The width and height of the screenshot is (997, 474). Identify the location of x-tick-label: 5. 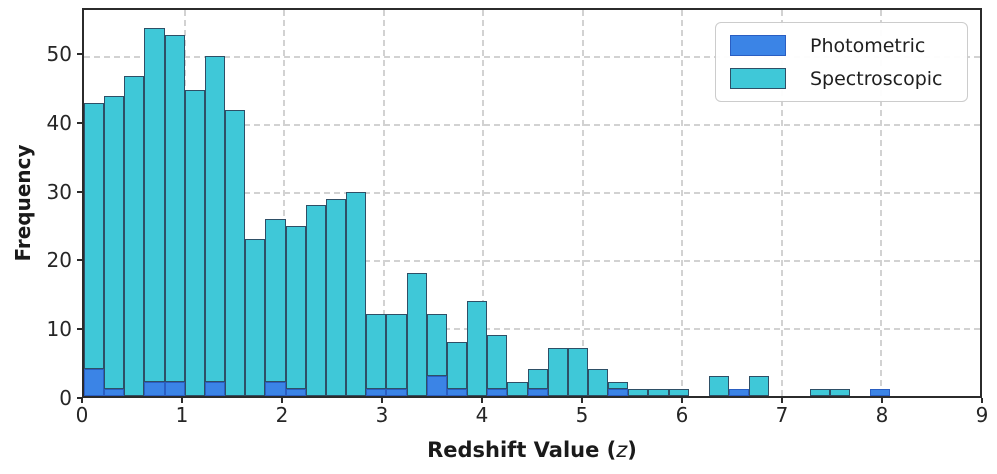
(582, 415).